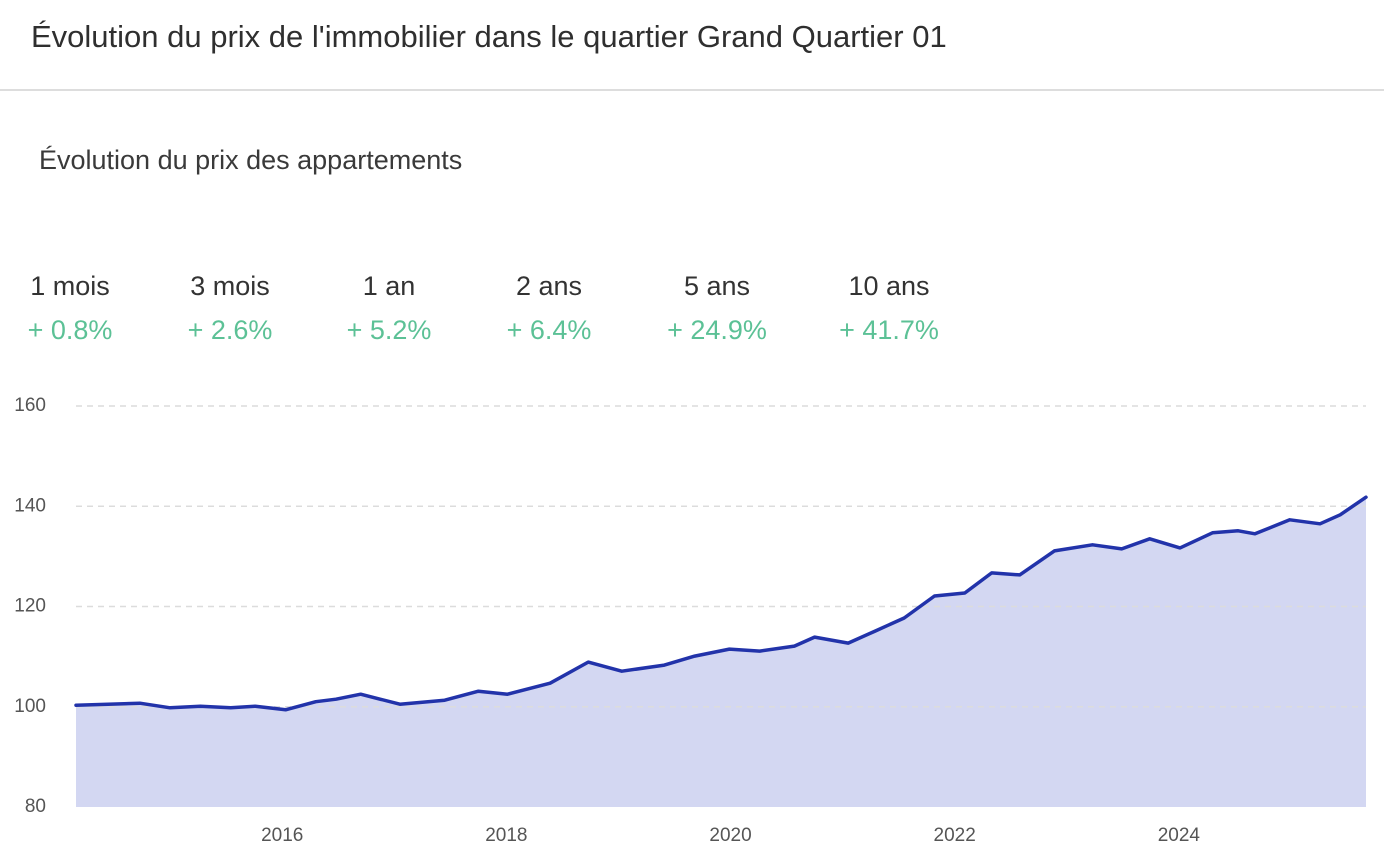  What do you see at coordinates (888, 286) in the screenshot?
I see `period-label: 10 ans` at bounding box center [888, 286].